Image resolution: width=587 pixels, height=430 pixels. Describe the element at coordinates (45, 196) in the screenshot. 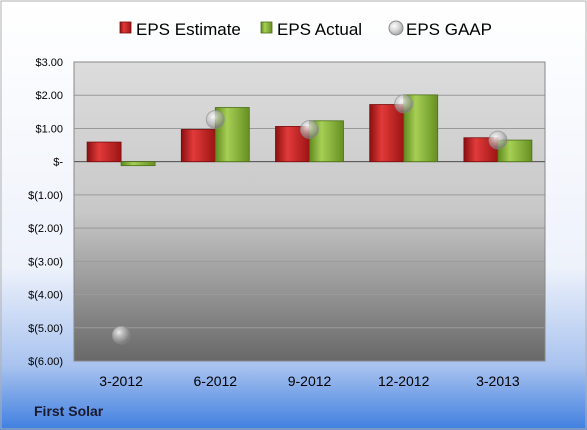

I see `y-tick-label: $(1.00)` at that location.